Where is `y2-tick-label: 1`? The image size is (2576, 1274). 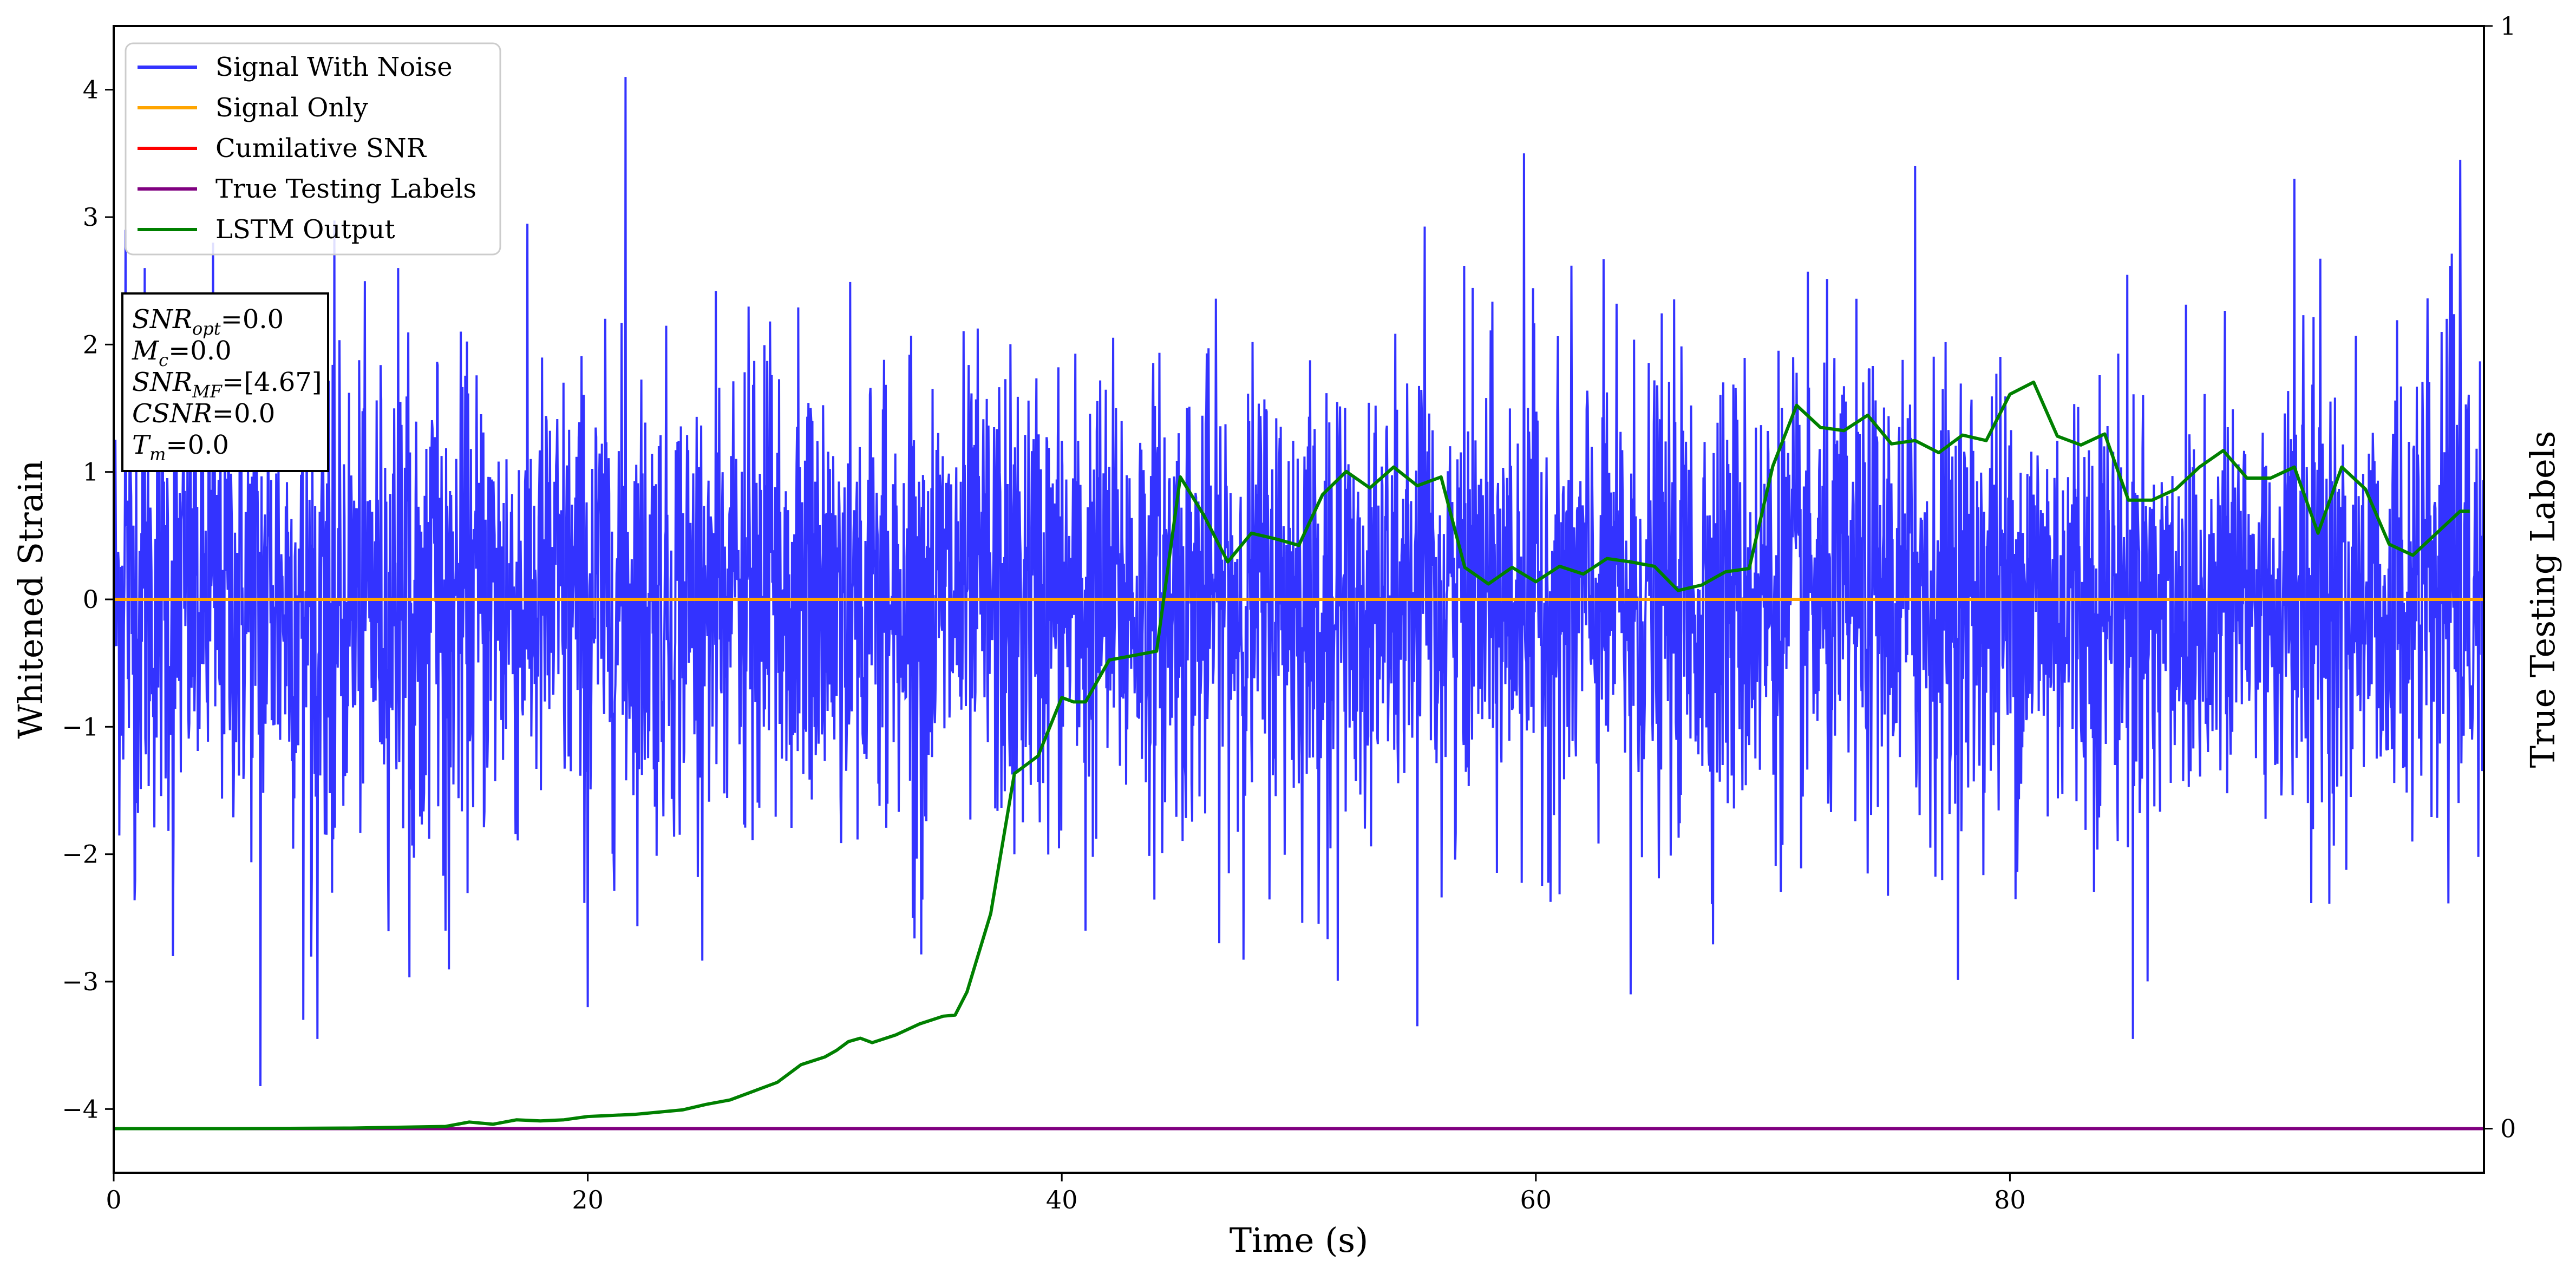 y2-tick-label: 1 is located at coordinates (2508, 26).